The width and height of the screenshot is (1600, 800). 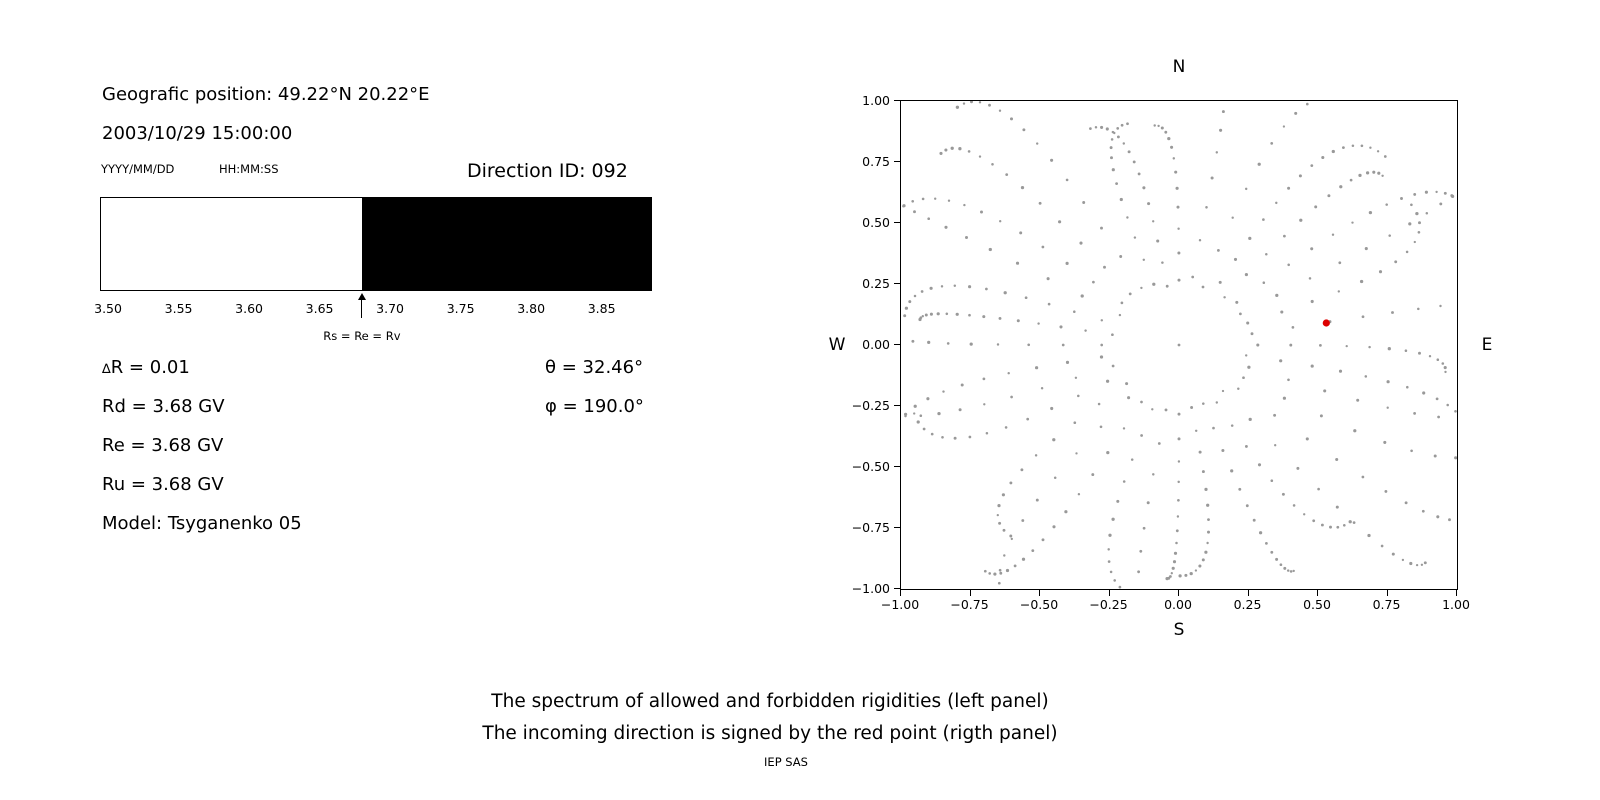 I want to click on rd-text: Rd = 3.68 GV, so click(x=163, y=406).